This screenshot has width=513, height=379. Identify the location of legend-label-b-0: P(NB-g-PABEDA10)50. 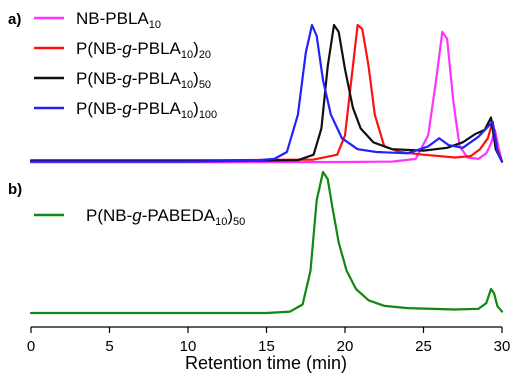
(165, 217).